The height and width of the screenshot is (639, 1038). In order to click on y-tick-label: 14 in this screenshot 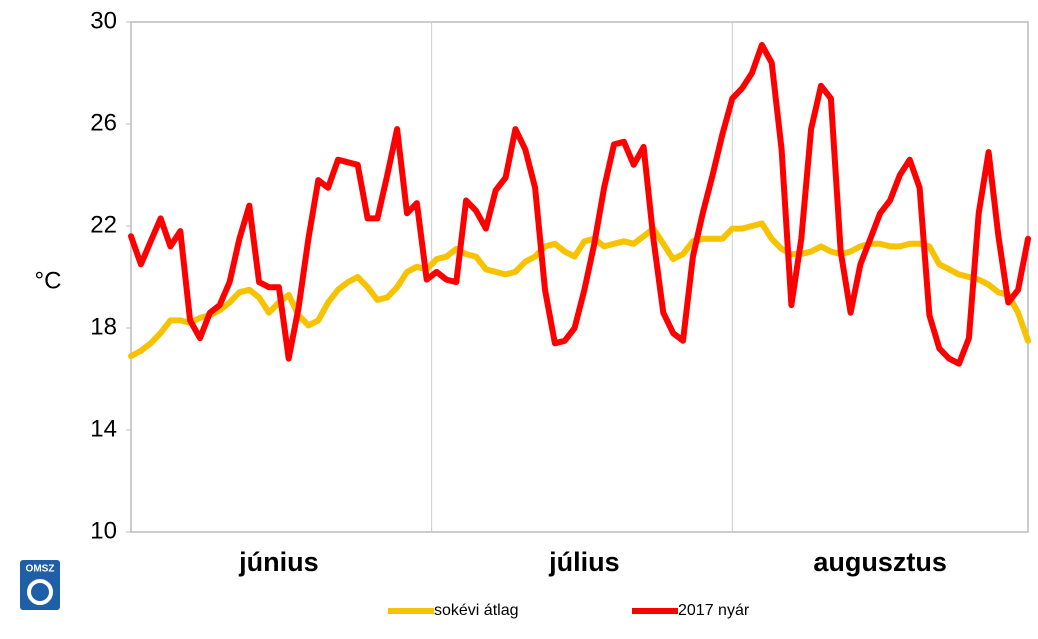, I will do `click(103, 428)`.